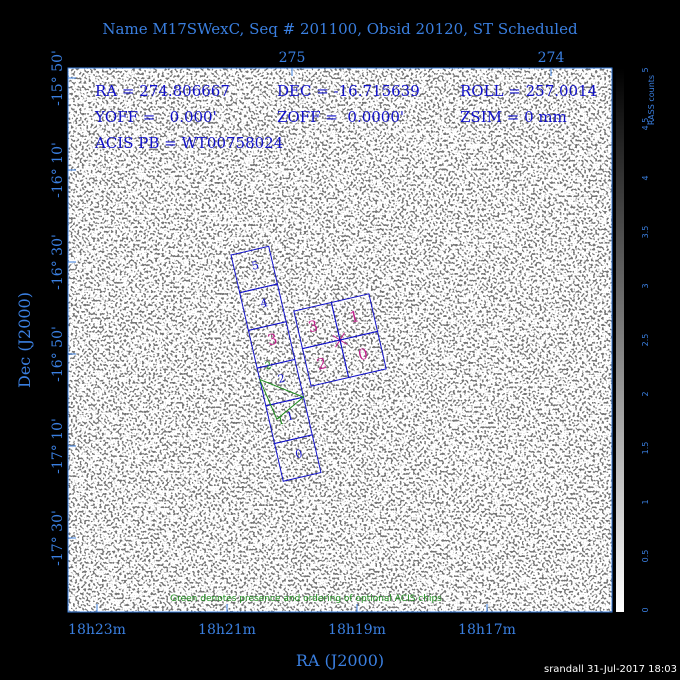 This screenshot has width=680, height=680. Describe the element at coordinates (645, 393) in the screenshot. I see `colorbar-tick: 2` at that location.